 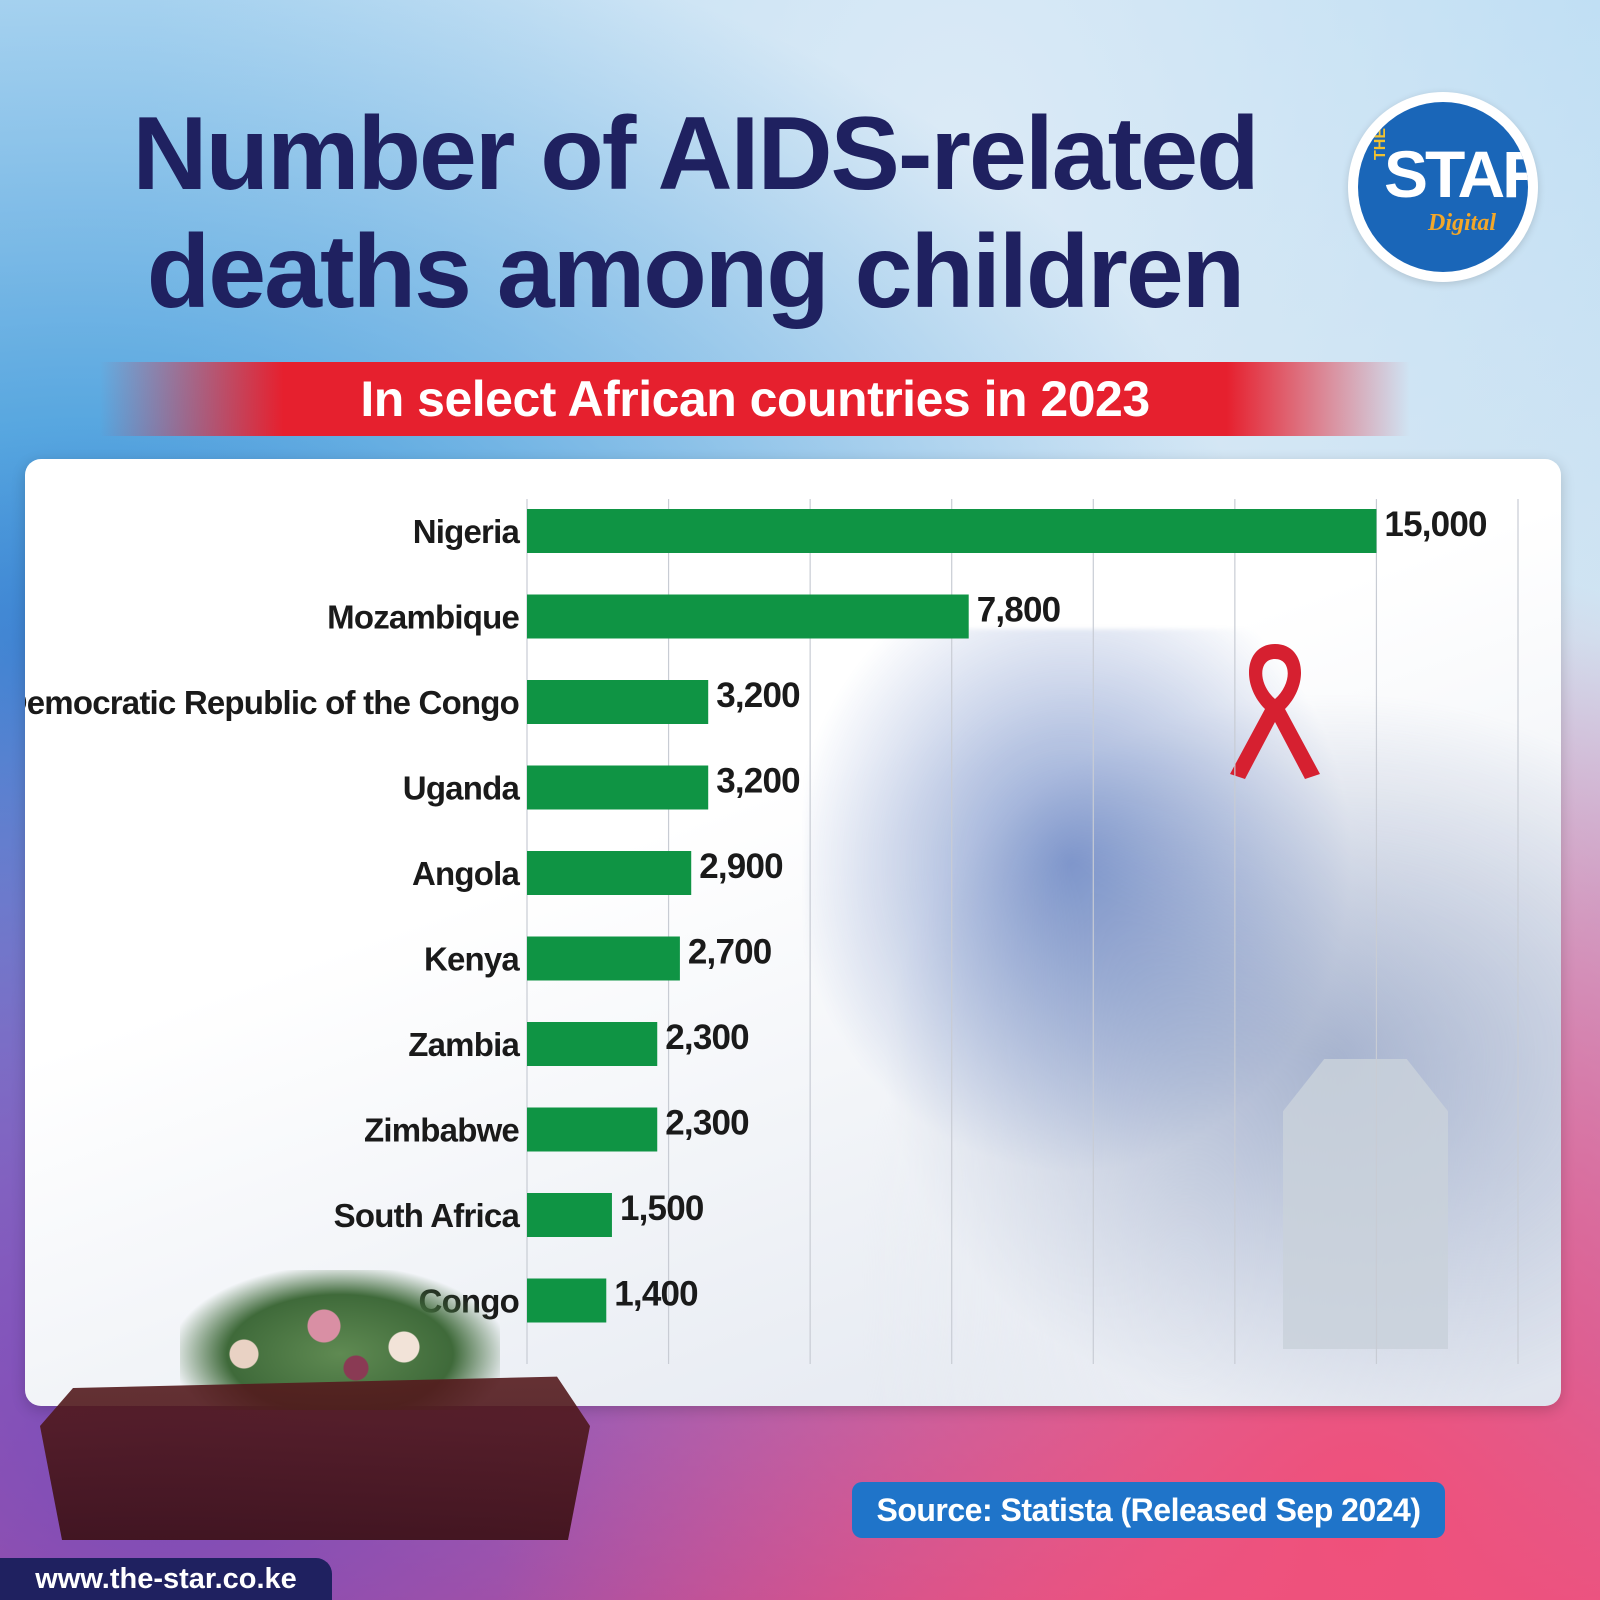 What do you see at coordinates (1275, 711) in the screenshot?
I see `awareness-ribbon-icon` at bounding box center [1275, 711].